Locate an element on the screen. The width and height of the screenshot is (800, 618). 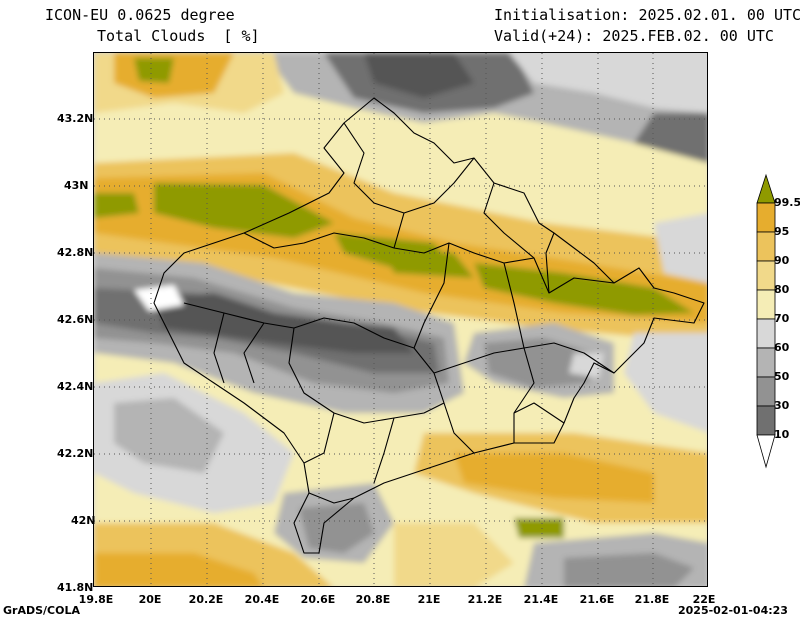
lat-tick-label: 43N is located at coordinates (76, 185).